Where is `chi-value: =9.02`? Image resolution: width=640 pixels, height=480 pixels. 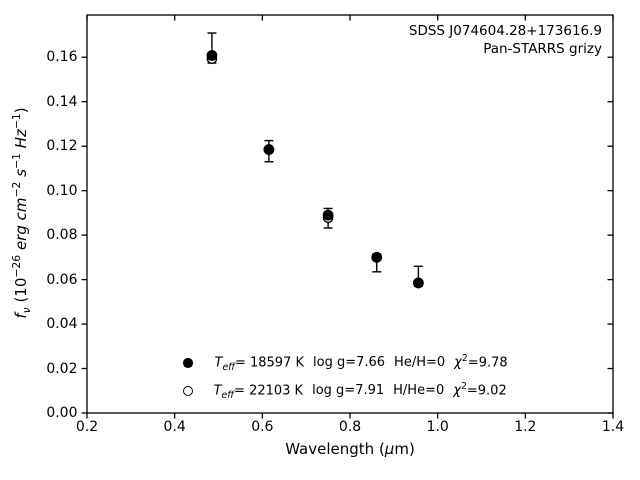 chi-value: =9.02 is located at coordinates (486, 391).